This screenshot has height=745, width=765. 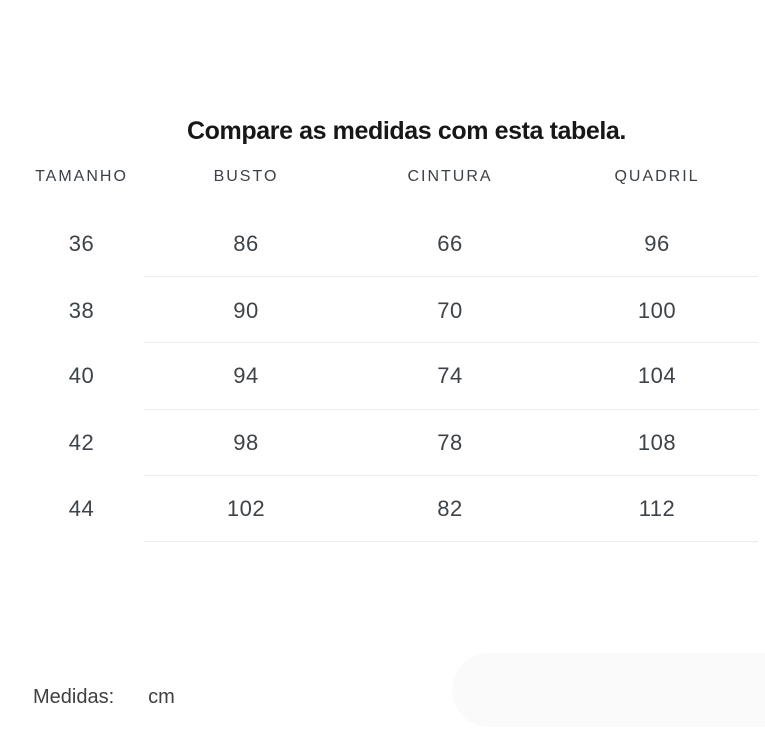 What do you see at coordinates (657, 375) in the screenshot?
I see `cell-quadril: 104` at bounding box center [657, 375].